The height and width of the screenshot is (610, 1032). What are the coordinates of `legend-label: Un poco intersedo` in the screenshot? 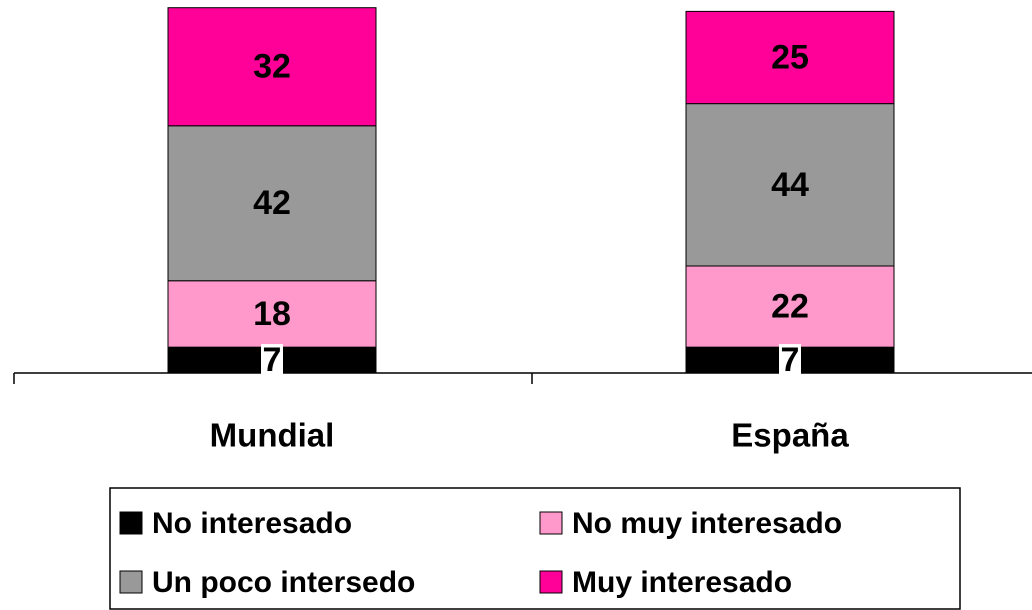 It's located at (283, 582).